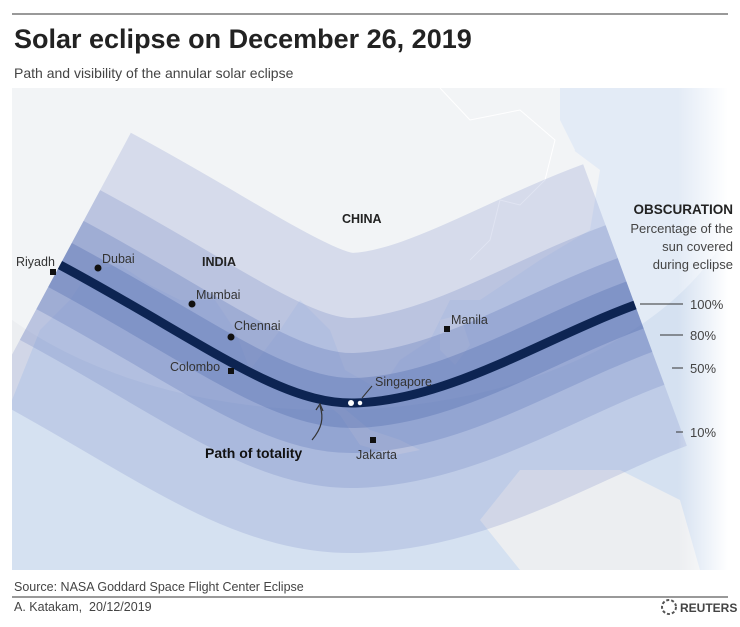  Describe the element at coordinates (35, 262) in the screenshot. I see `city-label: Riyadh` at that location.